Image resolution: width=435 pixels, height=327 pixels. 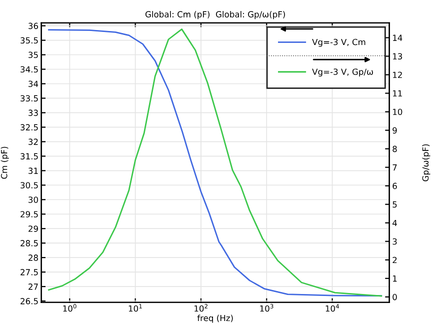 What do you see at coordinates (397, 112) in the screenshot?
I see `y2-tick-label: 10` at bounding box center [397, 112].